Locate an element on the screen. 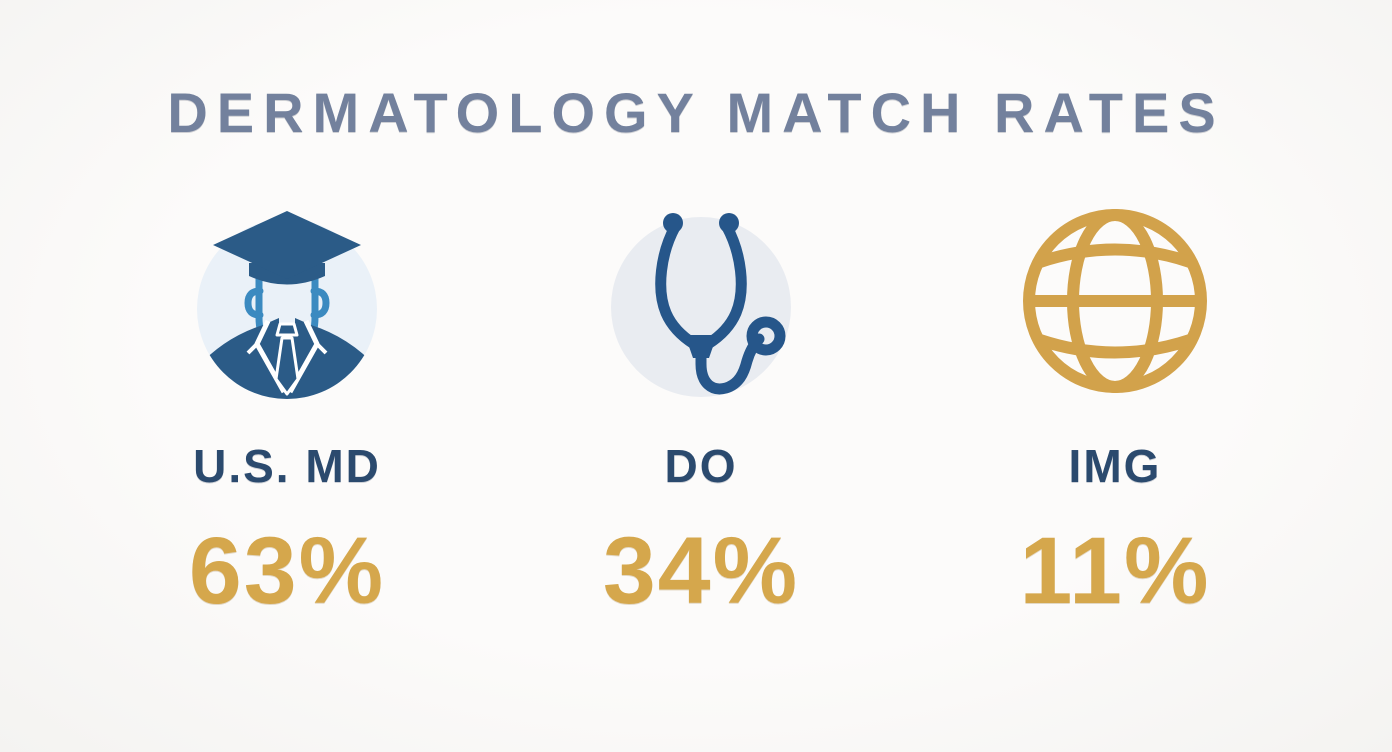 The image size is (1392, 752). globe-icon is located at coordinates (1115, 301).